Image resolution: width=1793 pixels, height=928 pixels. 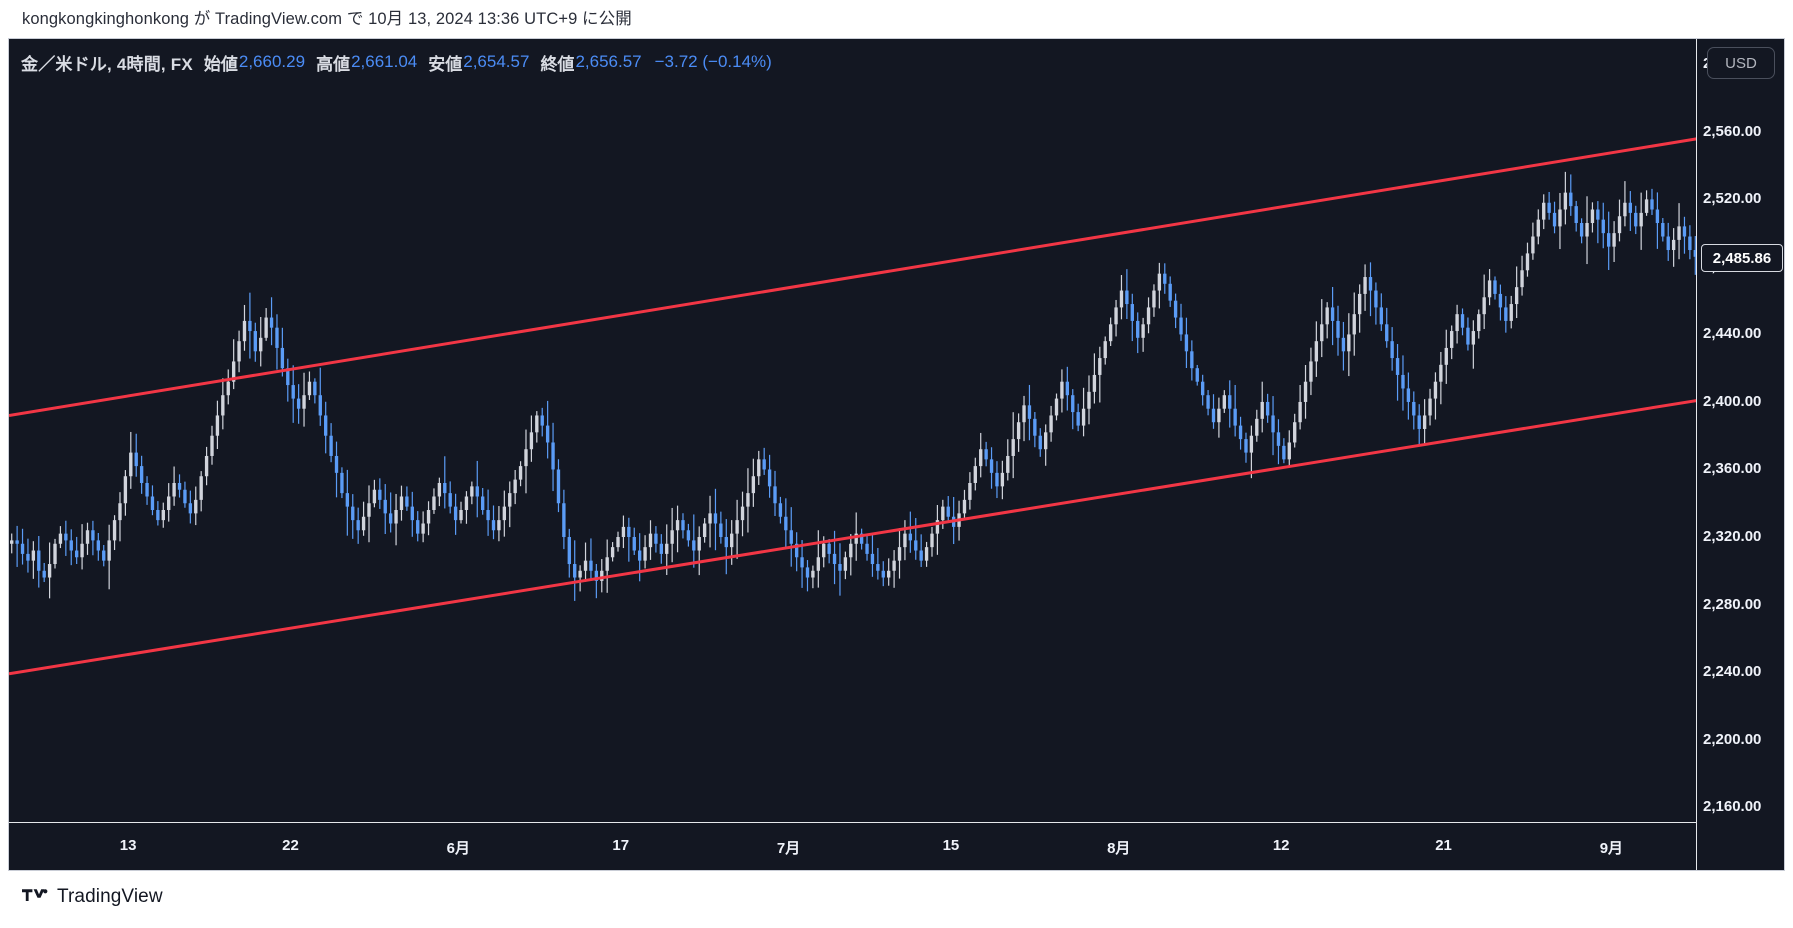 I want to click on time-axis-label: 8月, so click(x=1119, y=848).